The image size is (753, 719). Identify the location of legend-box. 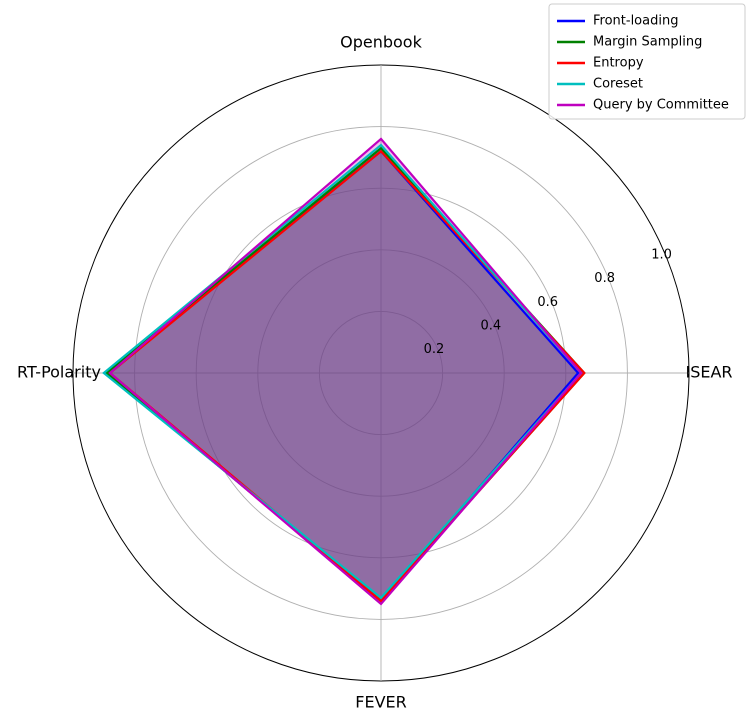
(647, 61).